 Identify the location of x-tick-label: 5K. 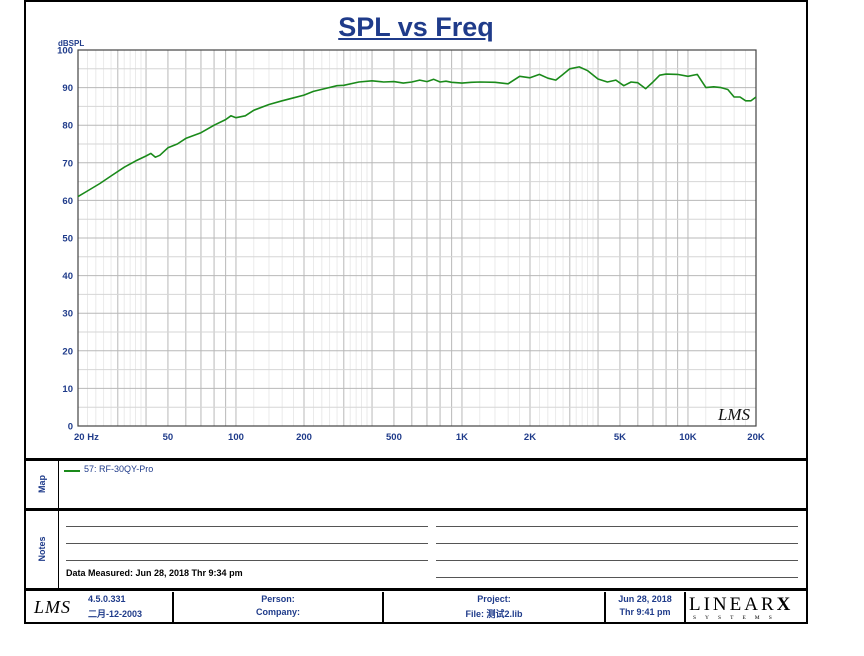
(620, 437).